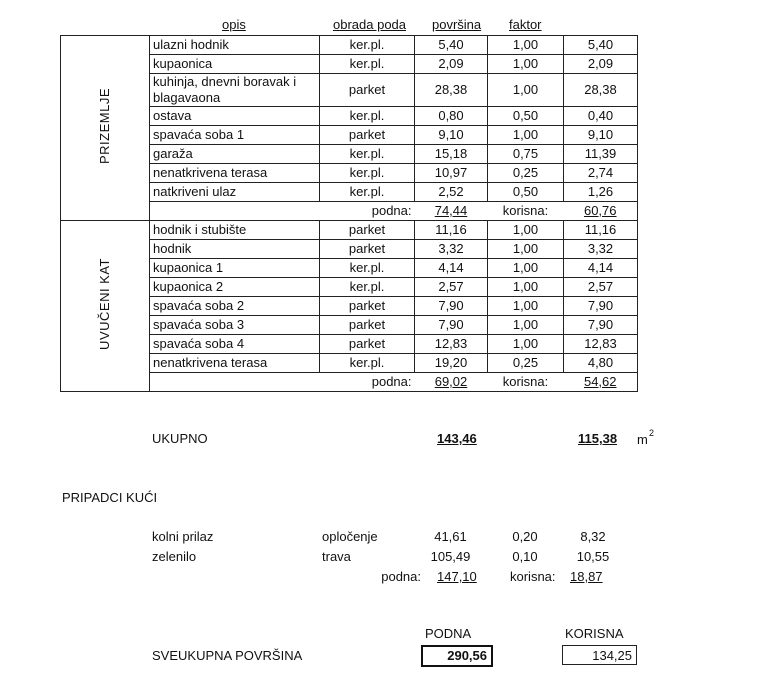 This screenshot has height=690, width=772. What do you see at coordinates (349, 135) in the screenshot?
I see `table-row: spavaća soba 1 parket 9,10 1,00 9,10` at bounding box center [349, 135].